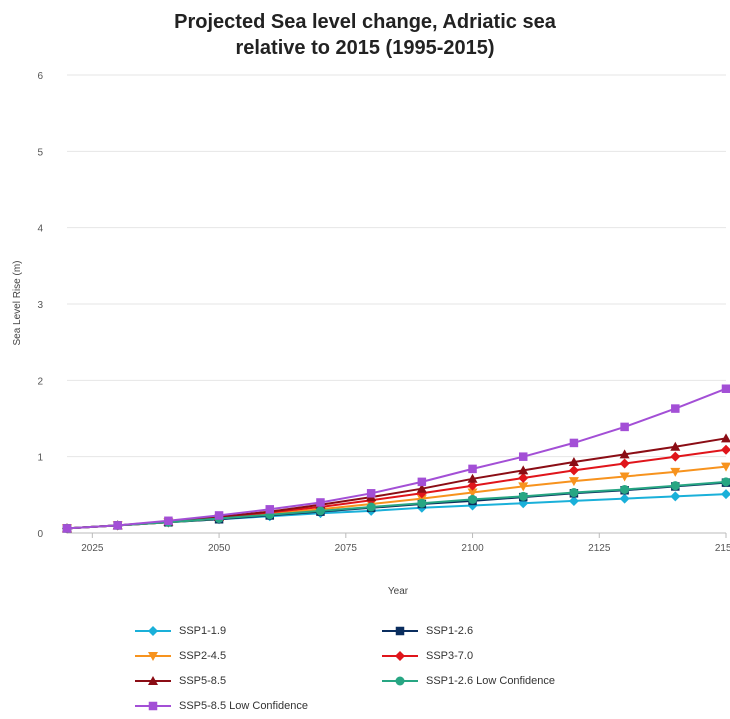  I want to click on chart-title-line-2: relative to 2015 (1995-2015), so click(365, 48).